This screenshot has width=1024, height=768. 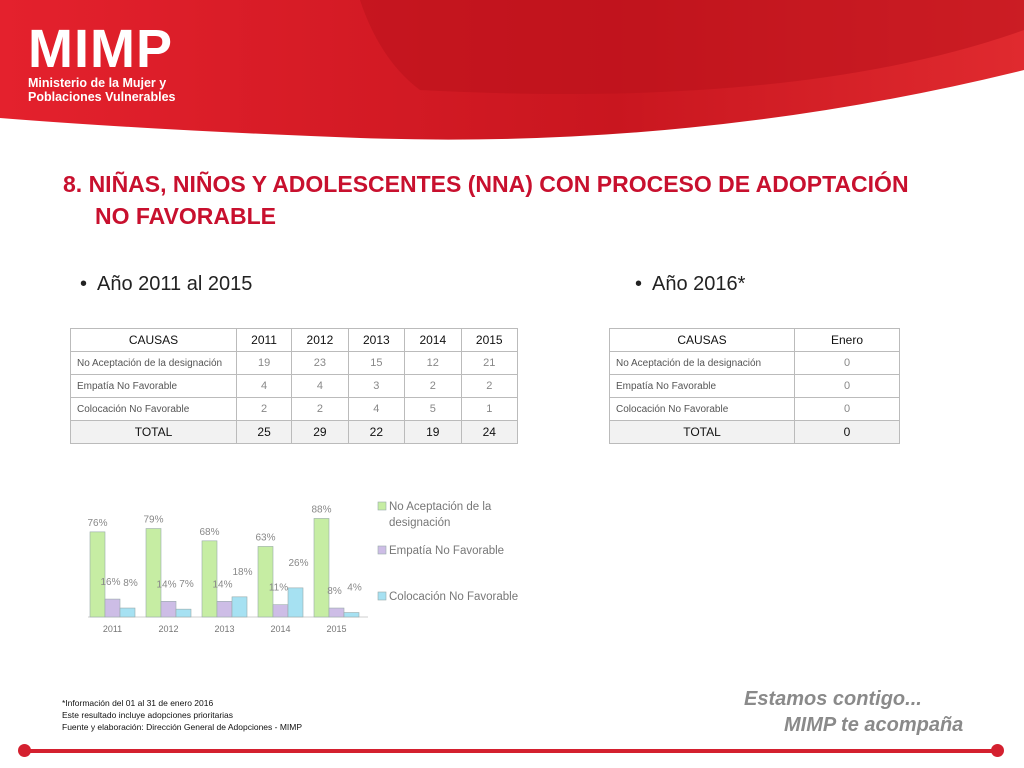 I want to click on value-cell: 1, so click(x=489, y=409).